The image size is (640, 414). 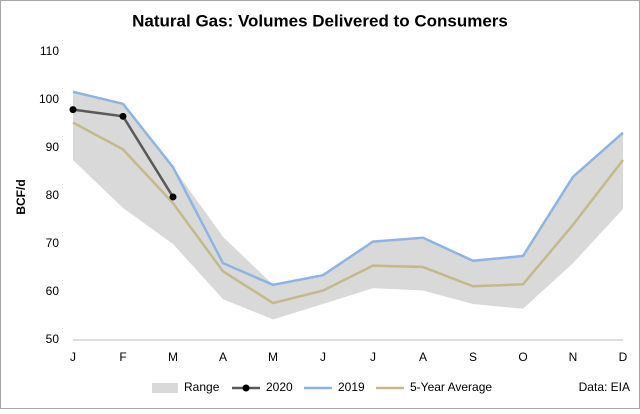 I want to click on y-axis-label: BCF/d, so click(x=21, y=196).